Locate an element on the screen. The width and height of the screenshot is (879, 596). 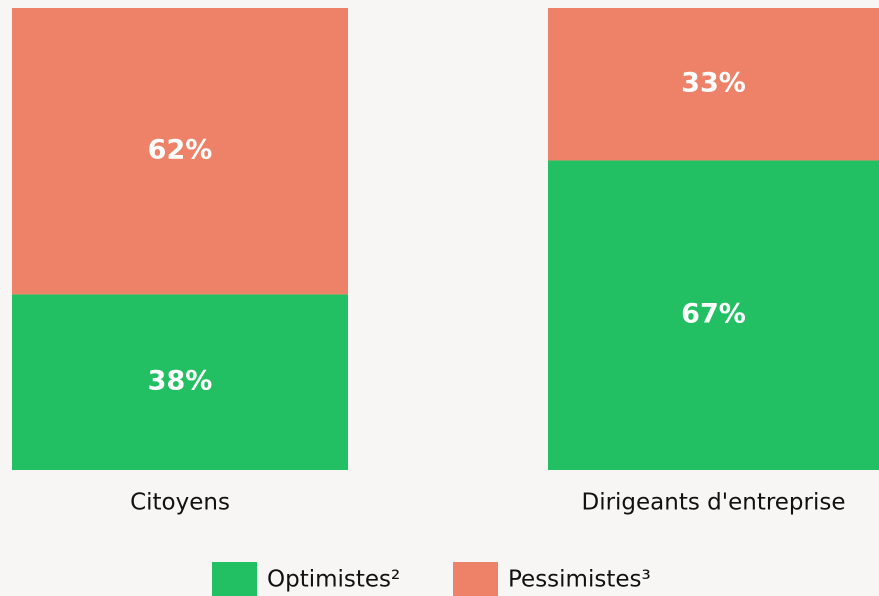
value-label: 62% is located at coordinates (180, 150).